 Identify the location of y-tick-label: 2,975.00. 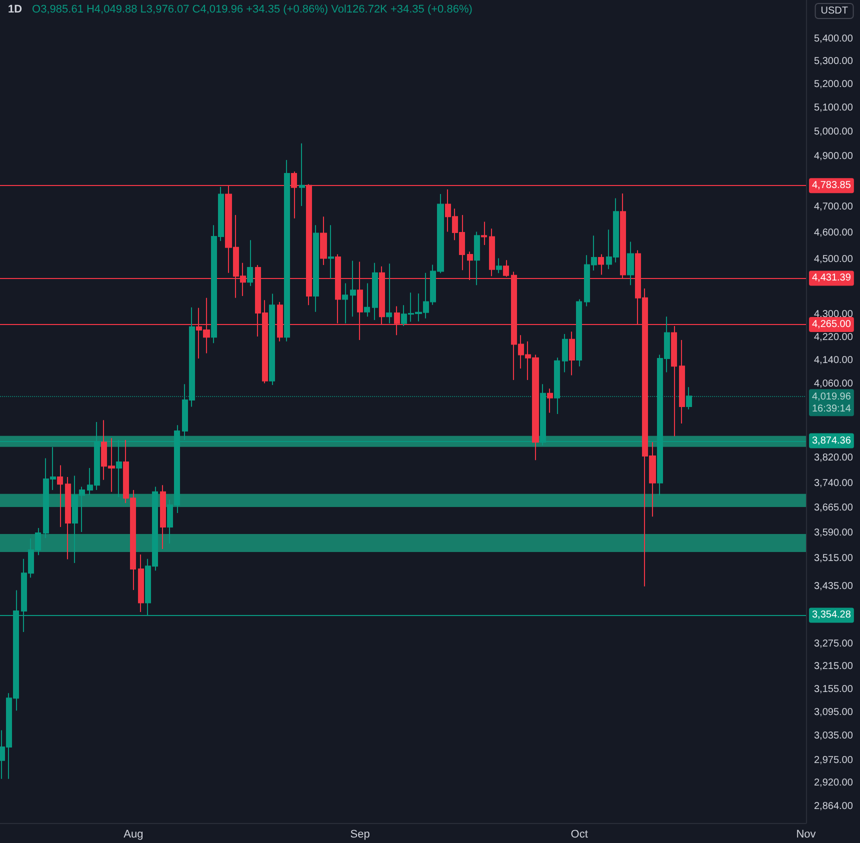
(834, 760).